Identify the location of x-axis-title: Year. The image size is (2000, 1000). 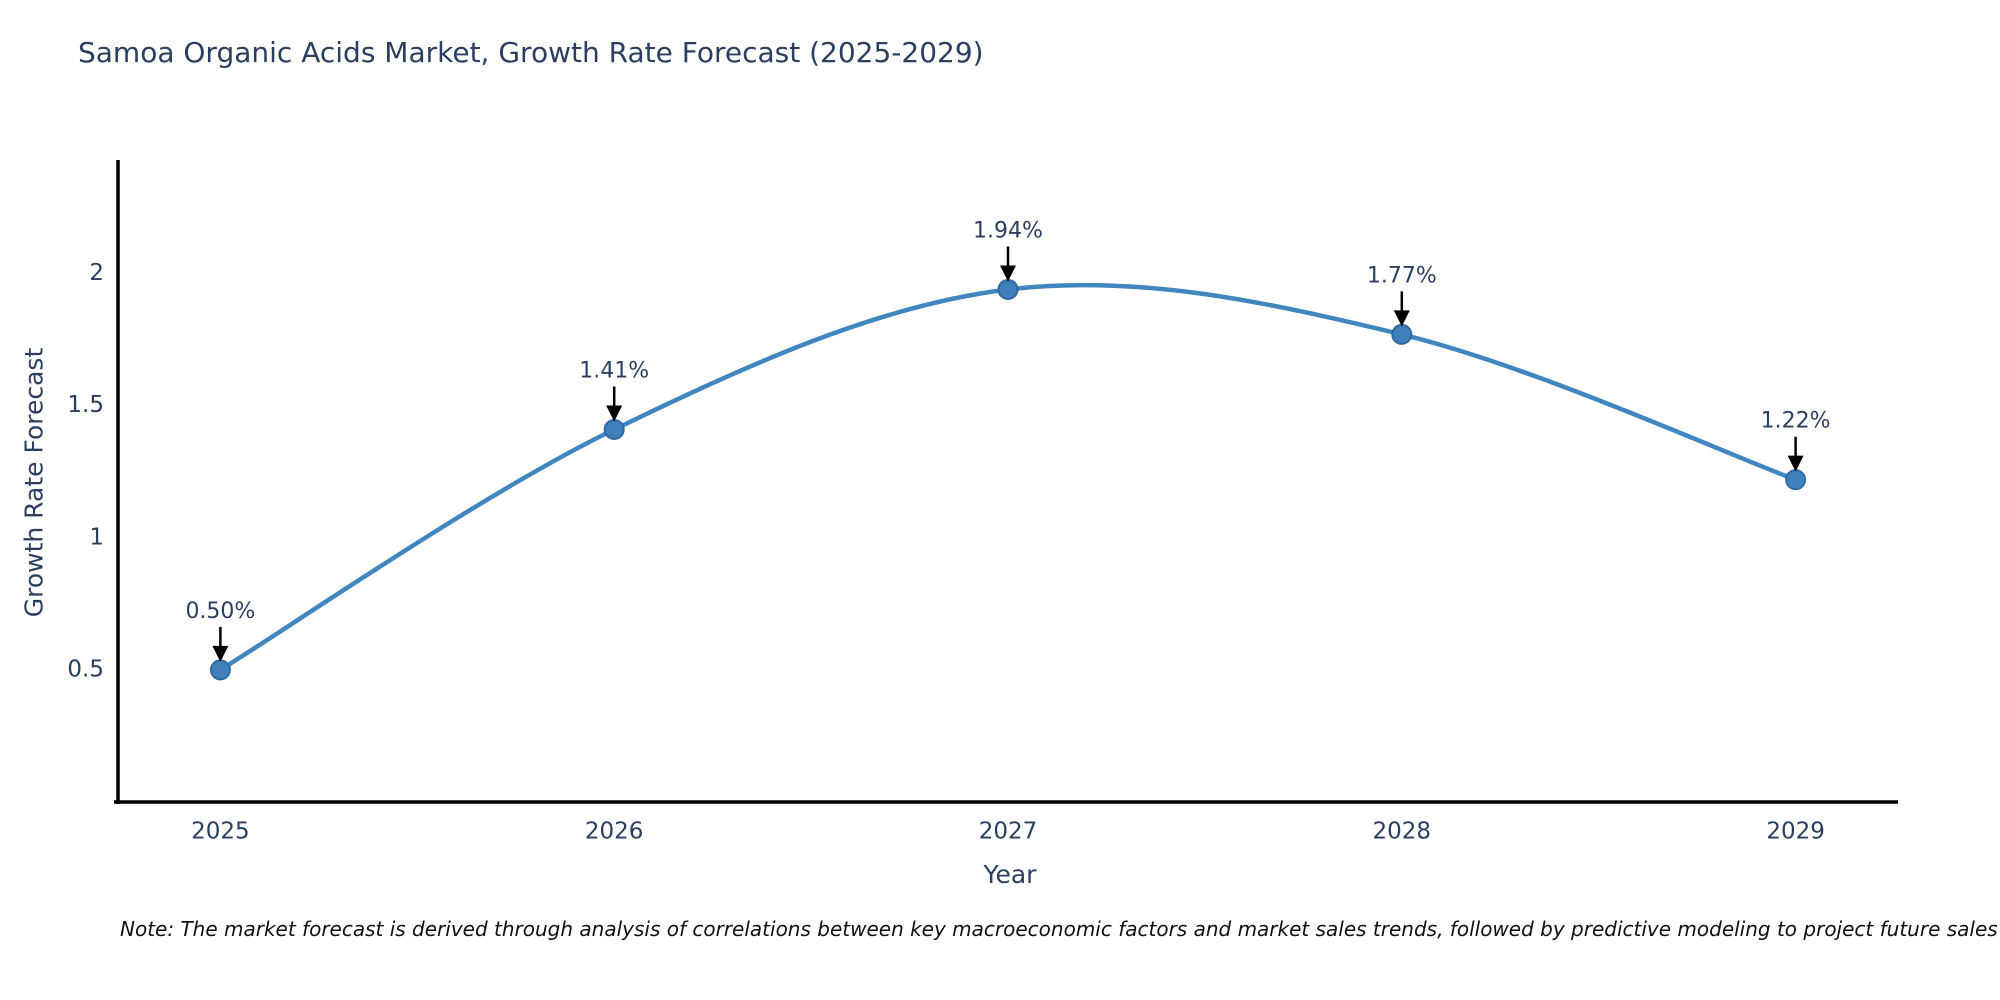
(1010, 874).